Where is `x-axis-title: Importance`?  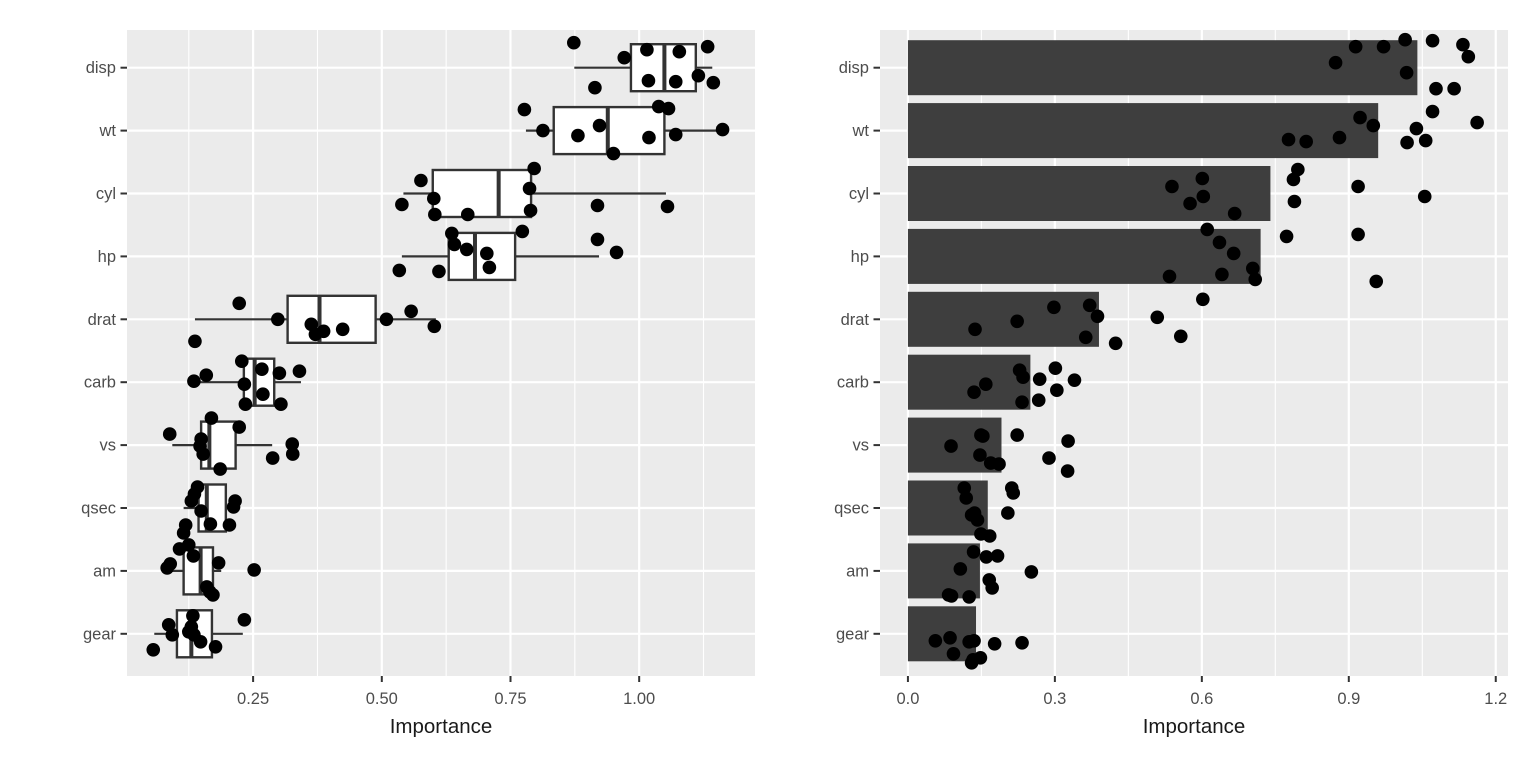 x-axis-title: Importance is located at coordinates (1194, 726).